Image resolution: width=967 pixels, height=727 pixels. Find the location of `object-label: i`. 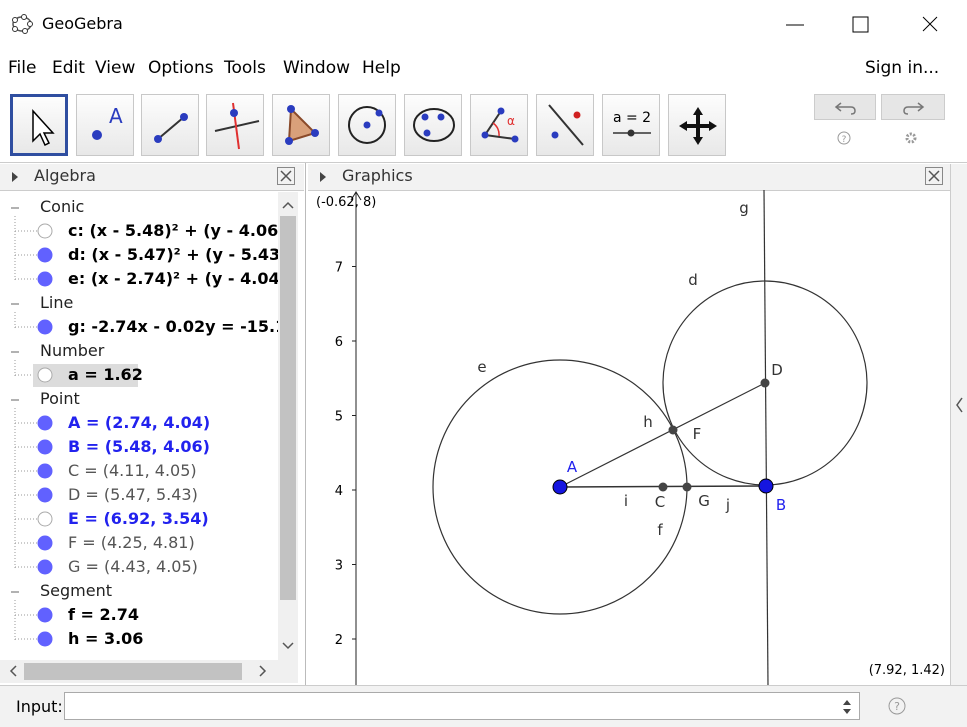

object-label: i is located at coordinates (626, 501).